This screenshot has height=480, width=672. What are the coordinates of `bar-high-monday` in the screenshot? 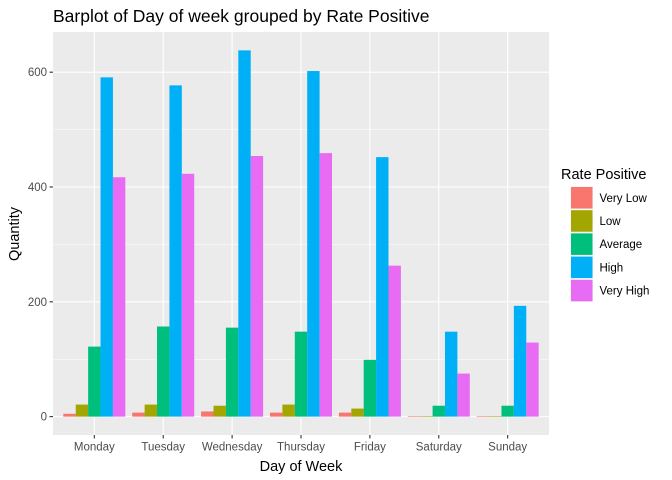 It's located at (106, 247).